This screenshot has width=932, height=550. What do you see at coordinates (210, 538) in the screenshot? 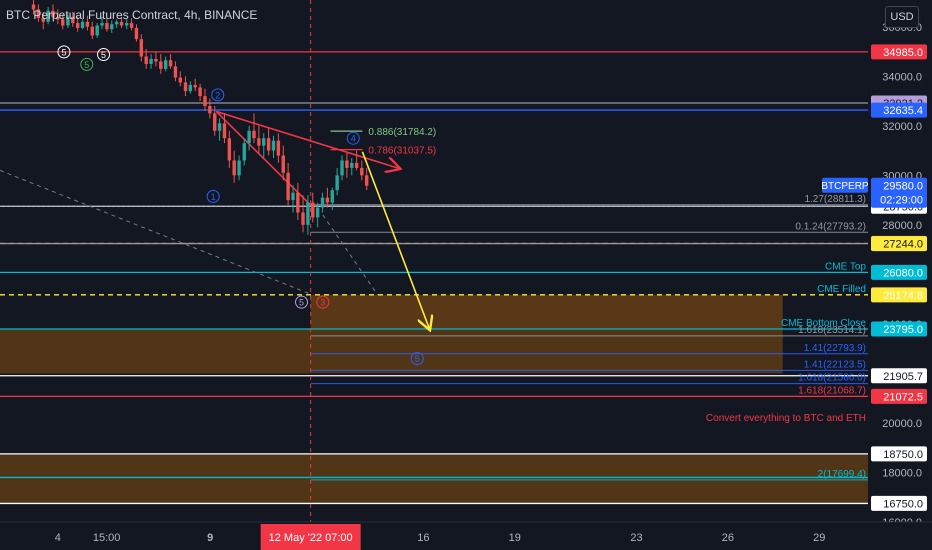
I see `time-tick-label: 9` at bounding box center [210, 538].